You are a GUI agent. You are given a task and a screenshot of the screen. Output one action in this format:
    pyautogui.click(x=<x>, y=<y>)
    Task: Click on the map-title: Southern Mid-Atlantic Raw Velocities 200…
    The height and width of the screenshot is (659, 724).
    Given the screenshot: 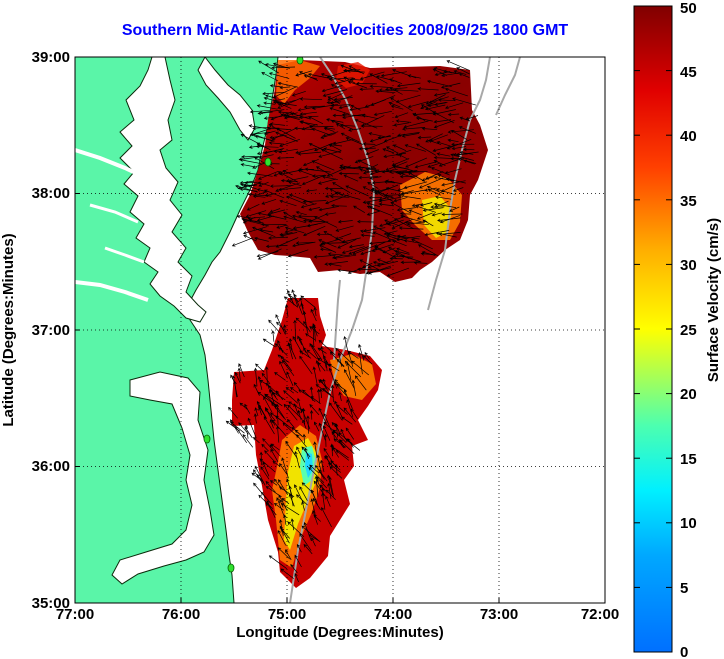 What is the action you would take?
    pyautogui.click(x=345, y=30)
    